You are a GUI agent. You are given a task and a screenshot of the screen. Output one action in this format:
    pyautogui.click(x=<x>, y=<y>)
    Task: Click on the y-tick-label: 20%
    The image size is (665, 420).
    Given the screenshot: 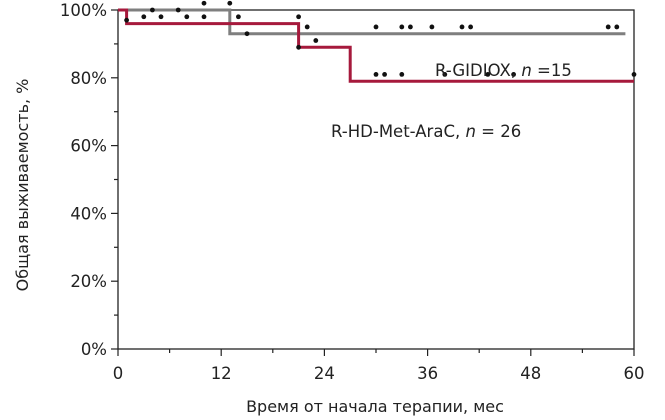 What is the action you would take?
    pyautogui.click(x=88, y=281)
    